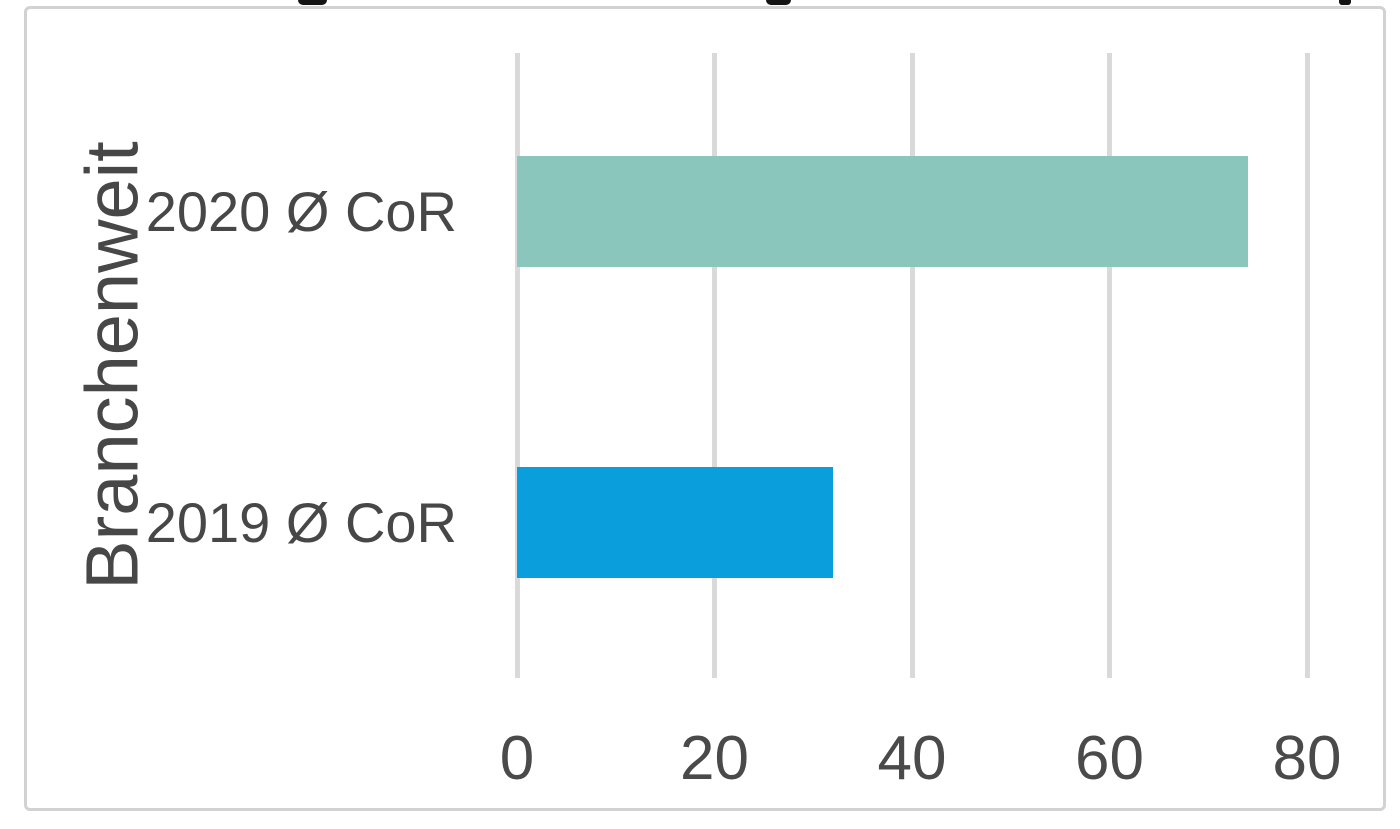 The width and height of the screenshot is (1400, 829). I want to click on x-axis-tick-label-40: 40, so click(912, 758).